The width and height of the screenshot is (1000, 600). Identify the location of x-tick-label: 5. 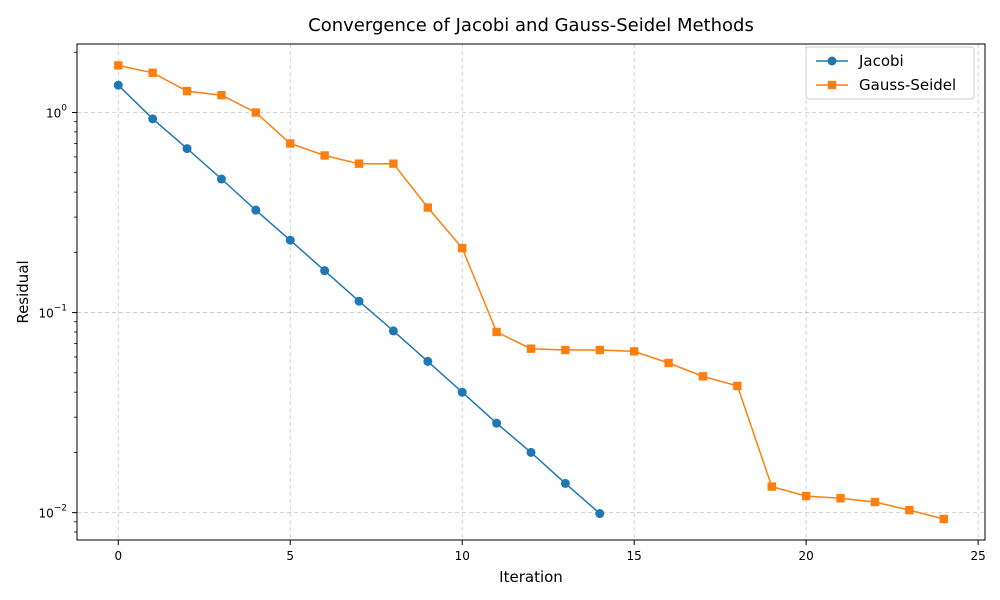
(290, 556).